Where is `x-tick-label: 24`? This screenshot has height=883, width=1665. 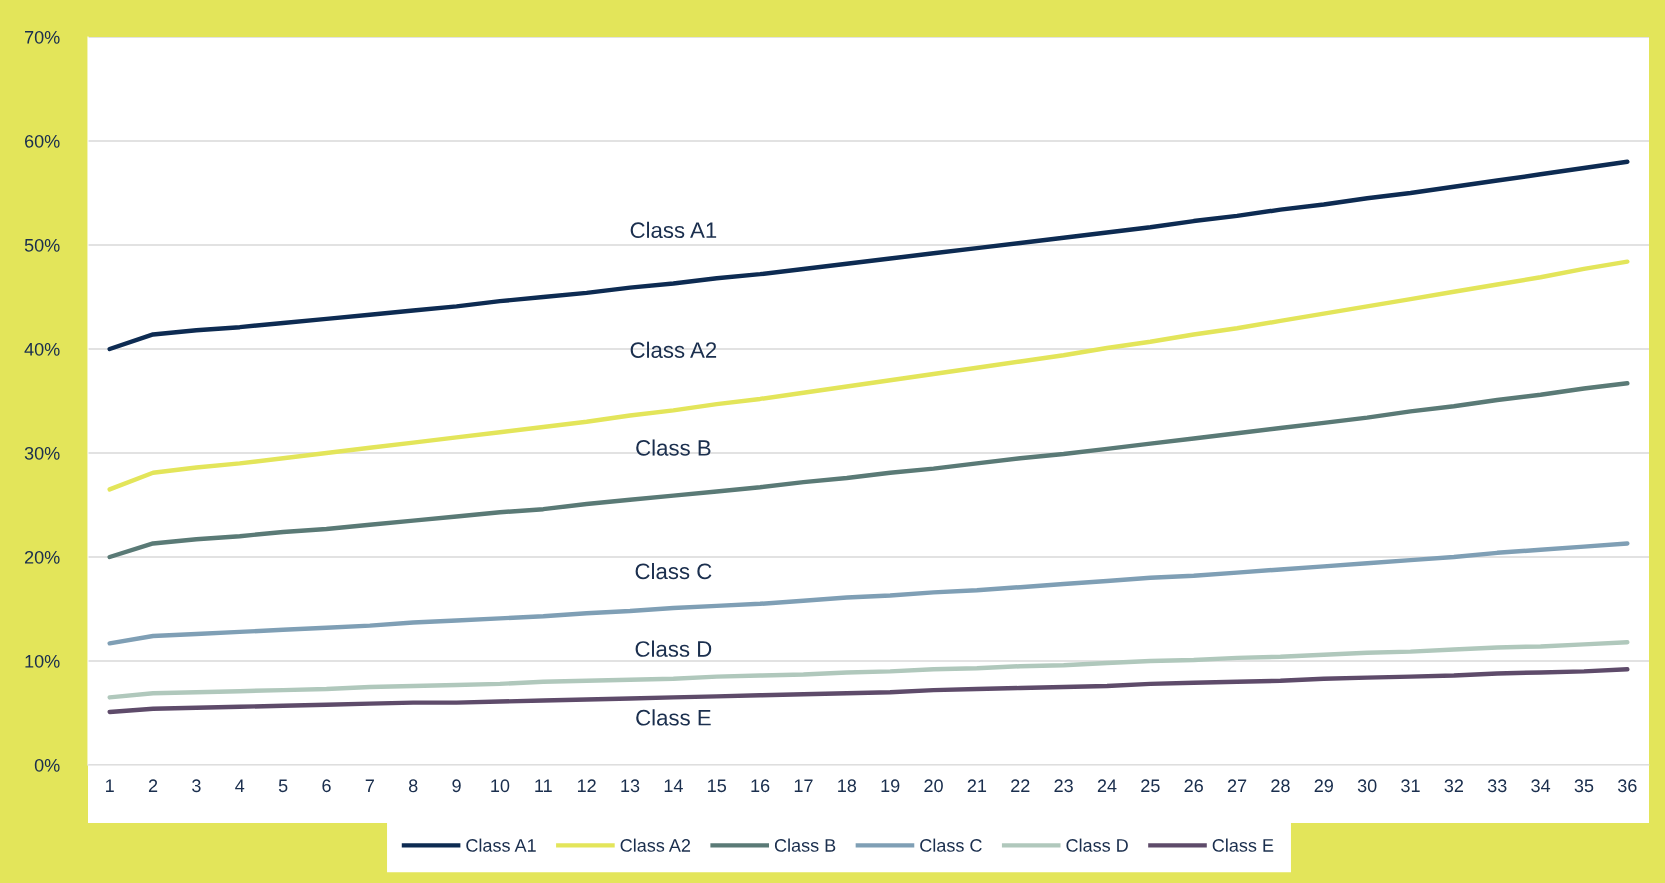 x-tick-label: 24 is located at coordinates (1107, 785).